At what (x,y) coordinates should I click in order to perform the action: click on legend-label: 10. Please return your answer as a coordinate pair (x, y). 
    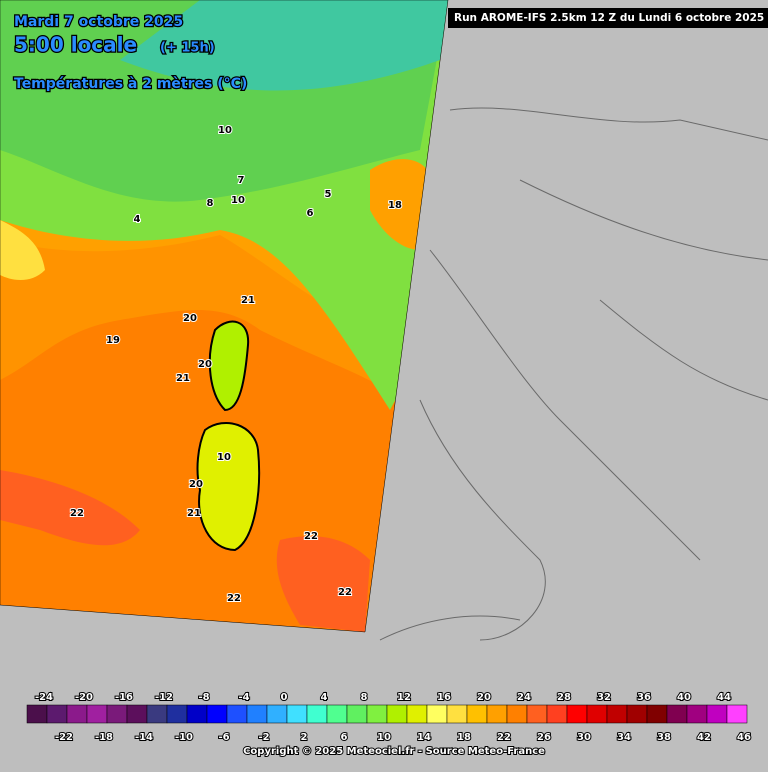
    Looking at the image, I should click on (384, 737).